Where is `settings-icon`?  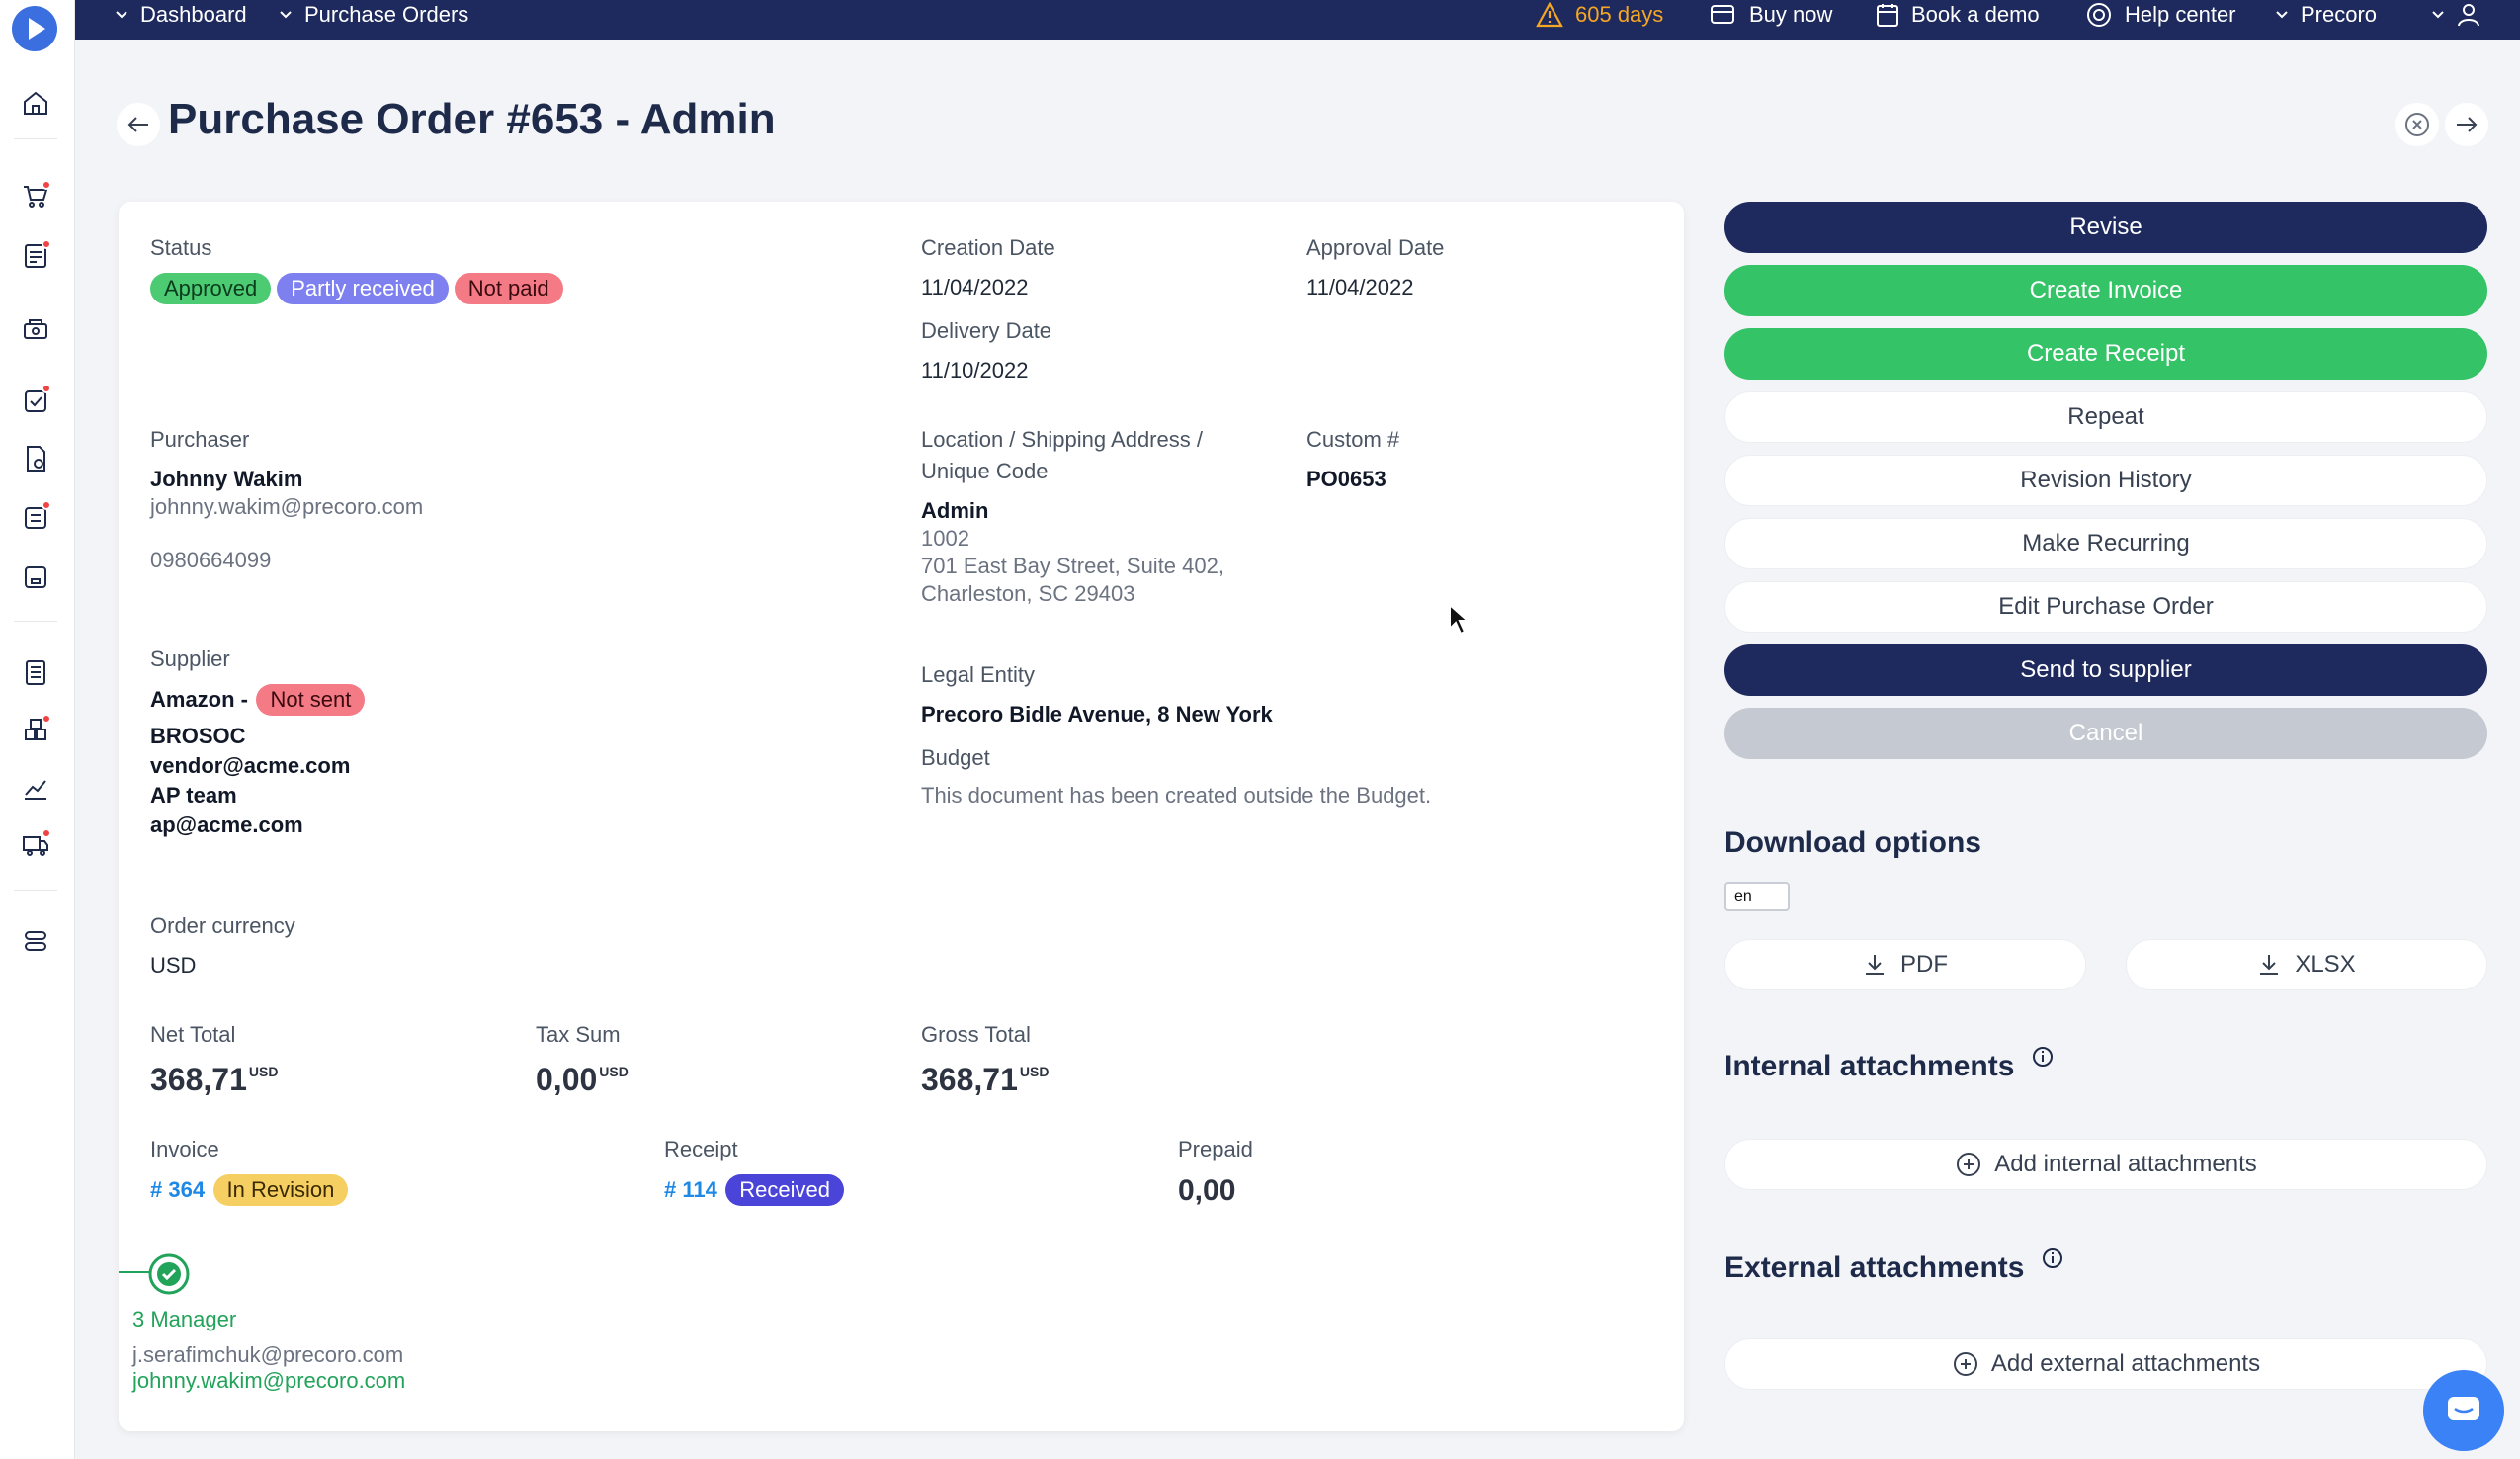
settings-icon is located at coordinates (35, 941).